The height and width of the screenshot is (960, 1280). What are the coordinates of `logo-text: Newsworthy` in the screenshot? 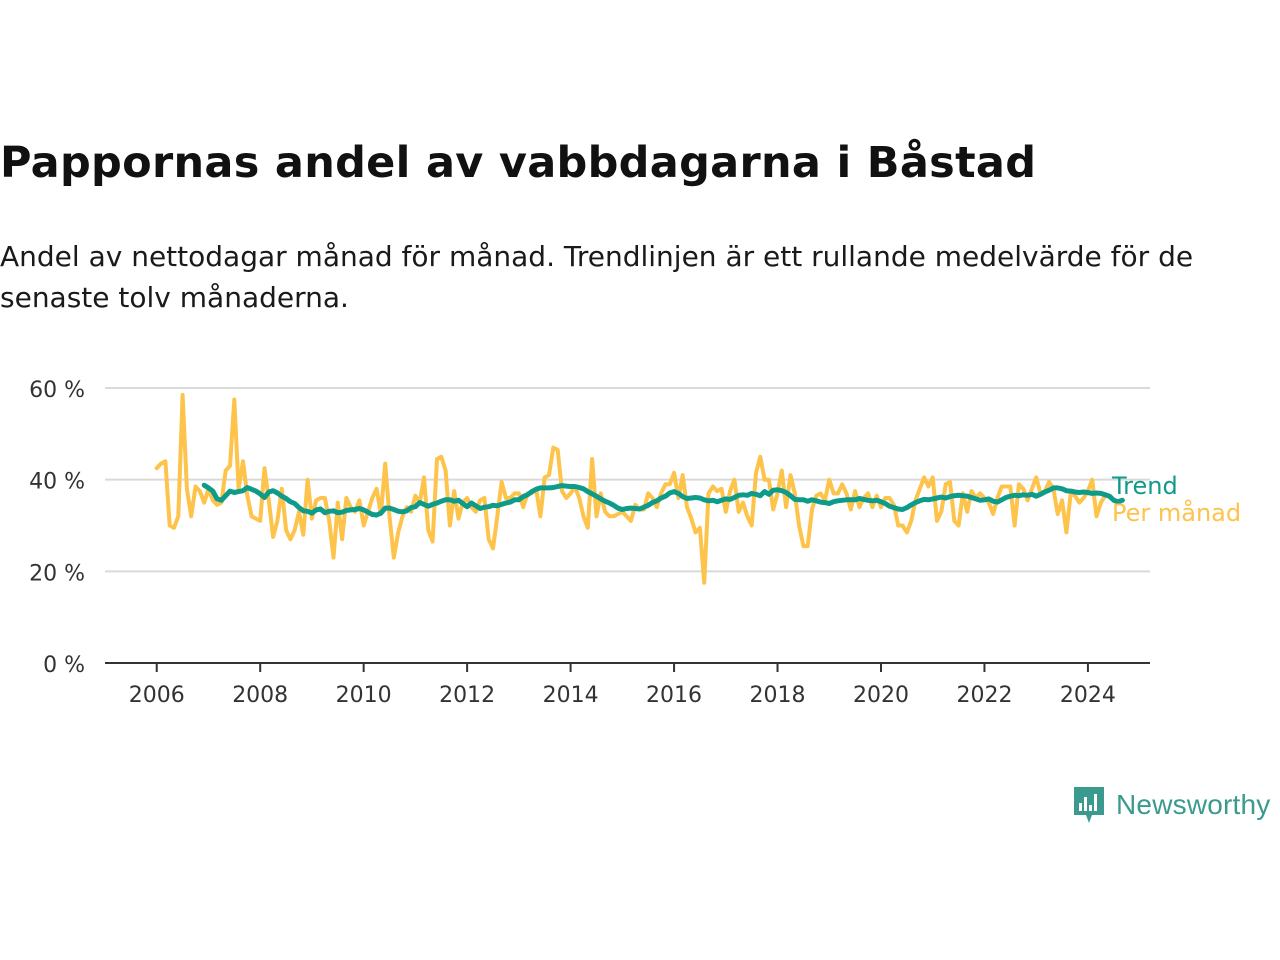 It's located at (1193, 804).